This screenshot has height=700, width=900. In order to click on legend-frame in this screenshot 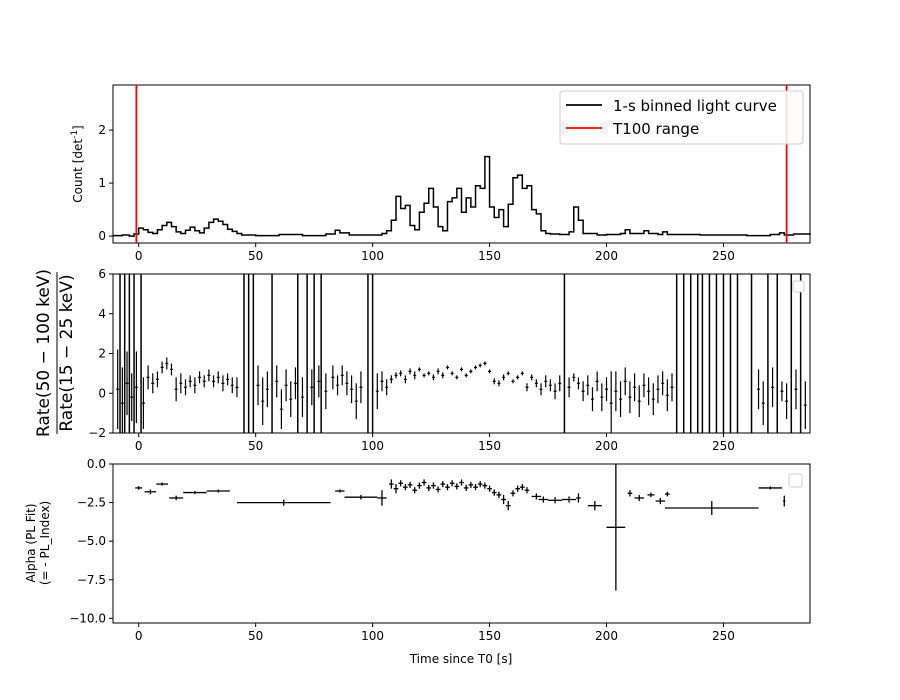, I will do `click(681, 117)`.